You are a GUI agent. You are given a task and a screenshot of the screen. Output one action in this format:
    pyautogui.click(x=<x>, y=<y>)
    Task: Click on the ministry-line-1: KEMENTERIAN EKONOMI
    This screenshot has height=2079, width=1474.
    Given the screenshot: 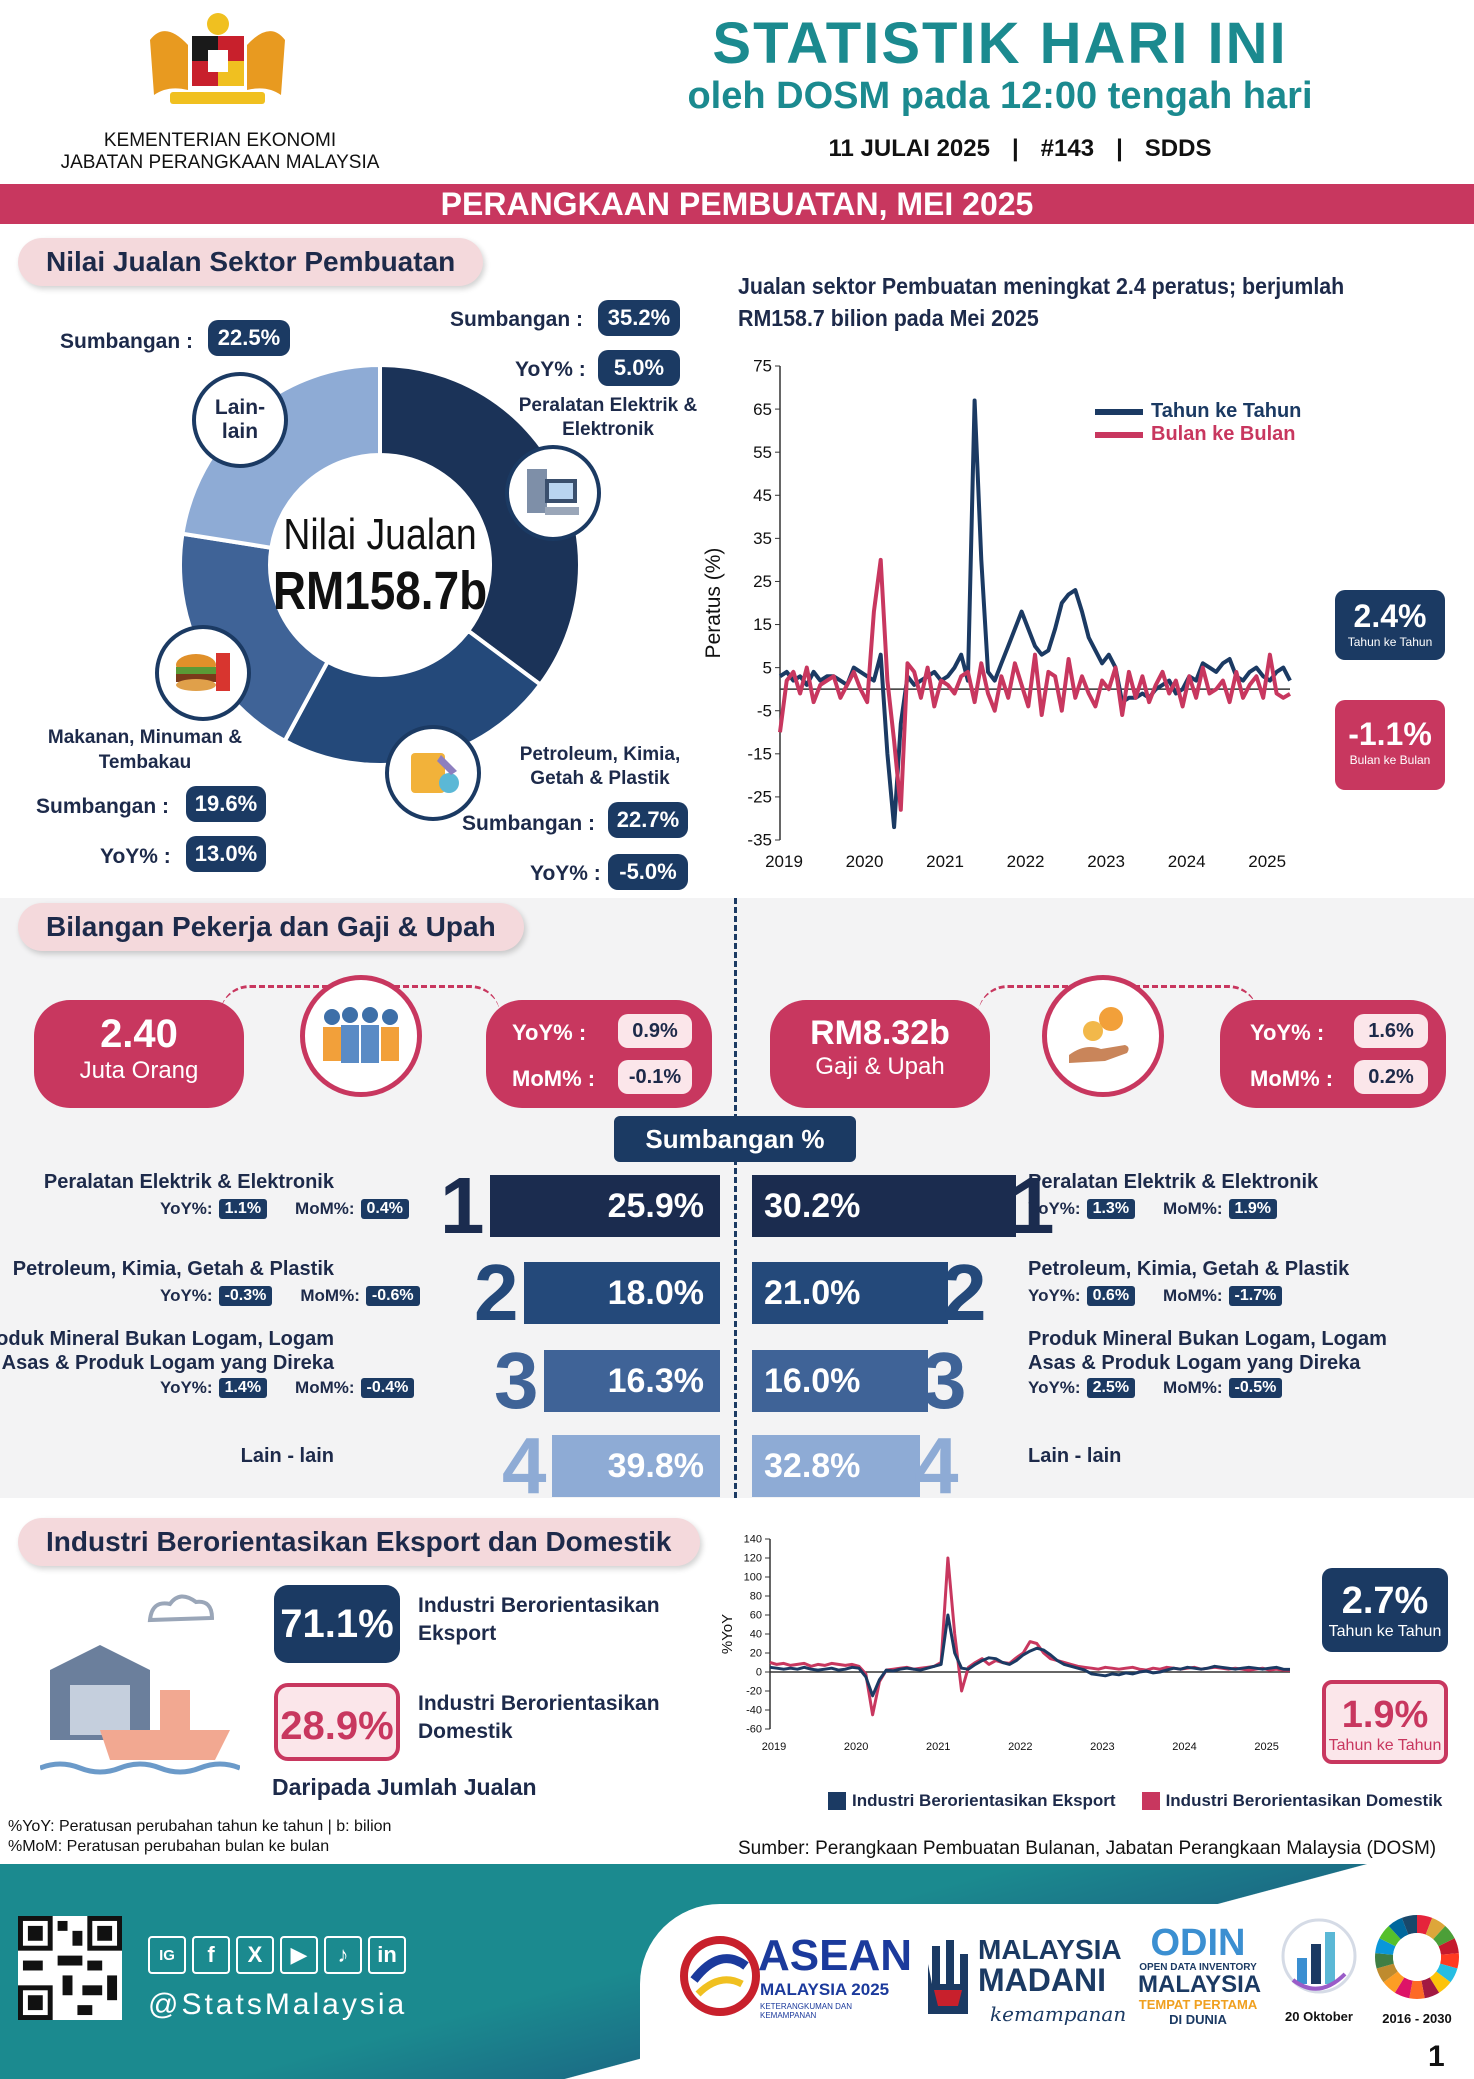 What is the action you would take?
    pyautogui.click(x=220, y=140)
    